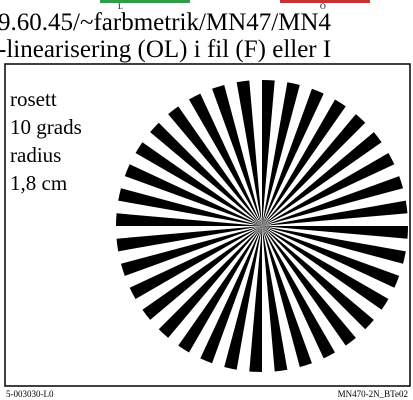  I want to click on footer-right: MN470-2N_BTe02, so click(373, 394).